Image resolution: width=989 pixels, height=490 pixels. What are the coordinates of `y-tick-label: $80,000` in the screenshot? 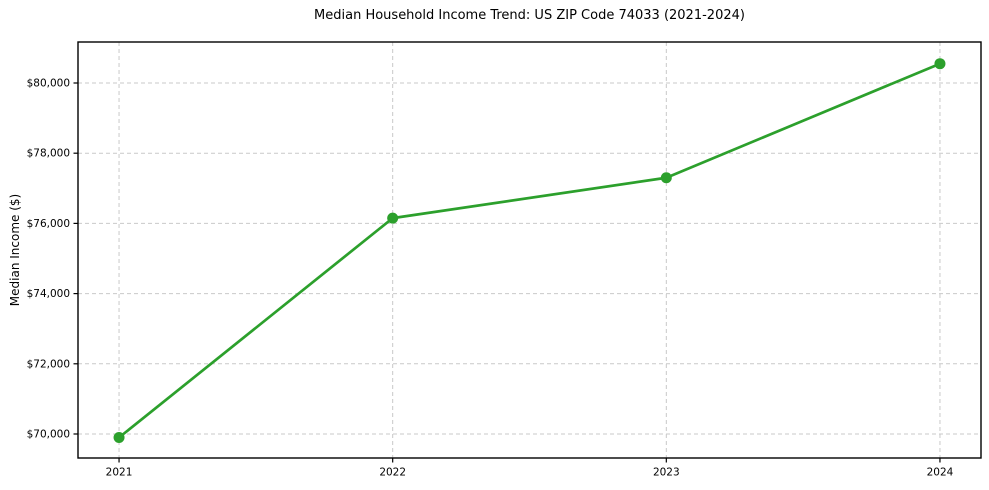 It's located at (48, 83).